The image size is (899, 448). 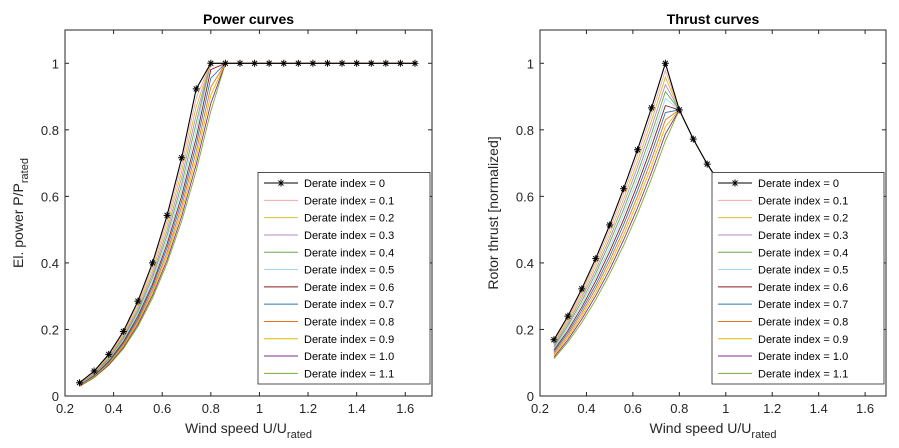 What do you see at coordinates (18, 225) in the screenshot?
I see `y-axis-label-main: El. power P/P` at bounding box center [18, 225].